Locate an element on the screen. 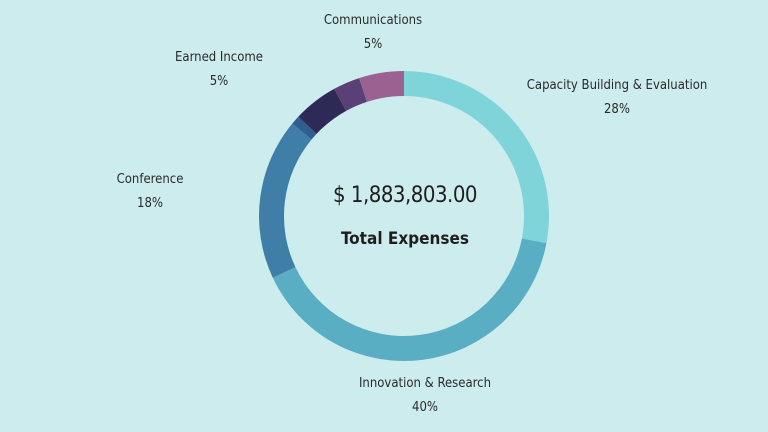  slice-label-innovation-research: Innovation & Research 40% is located at coordinates (425, 396).